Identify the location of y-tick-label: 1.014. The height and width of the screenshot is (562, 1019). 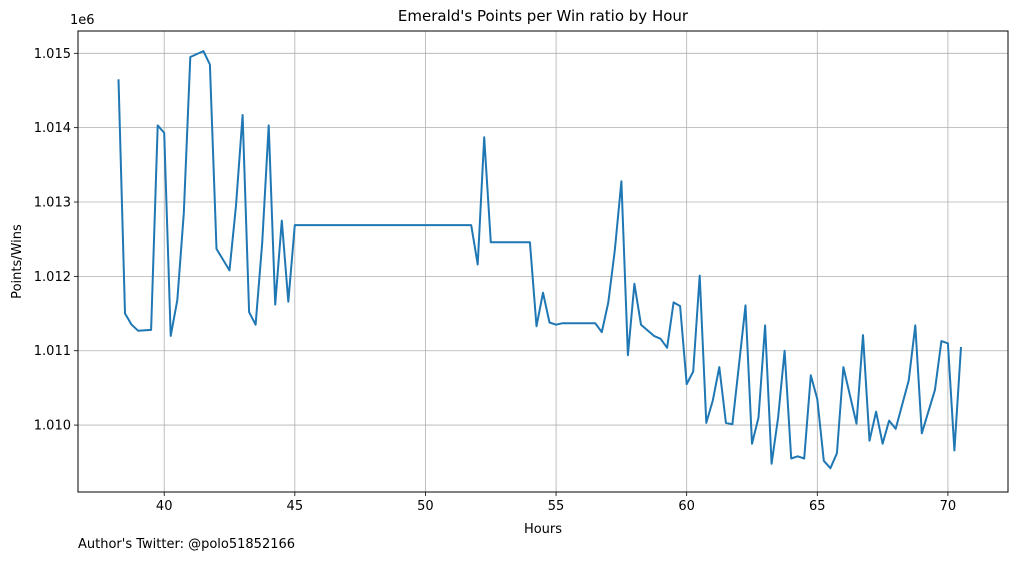
(52, 128).